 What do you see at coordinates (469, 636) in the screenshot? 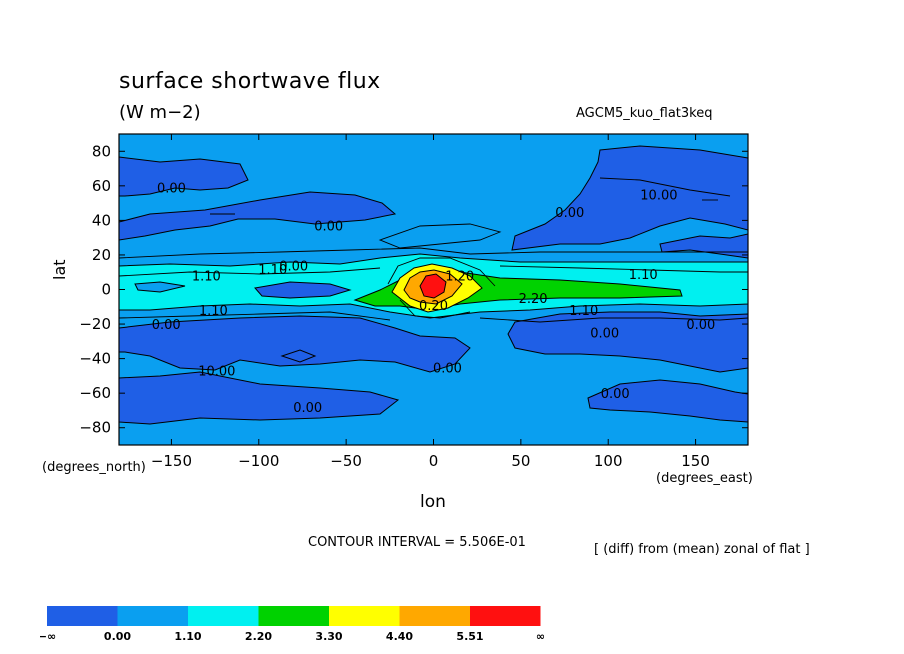
I see `colorbar-label: 5.51` at bounding box center [469, 636].